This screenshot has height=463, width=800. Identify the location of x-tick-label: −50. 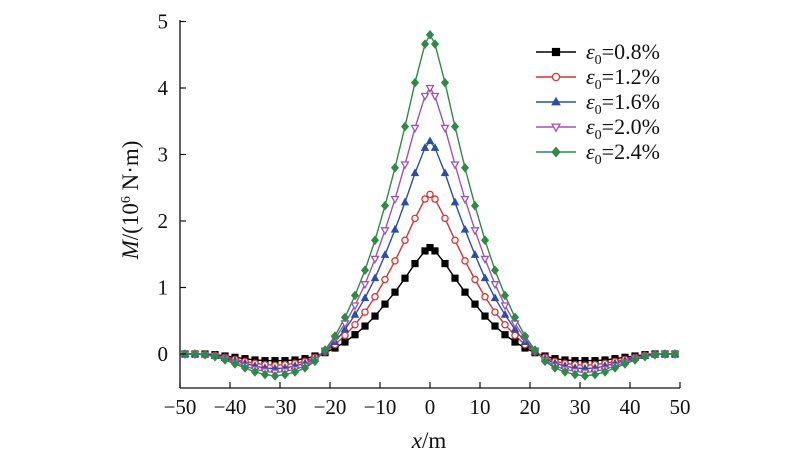
(180, 407).